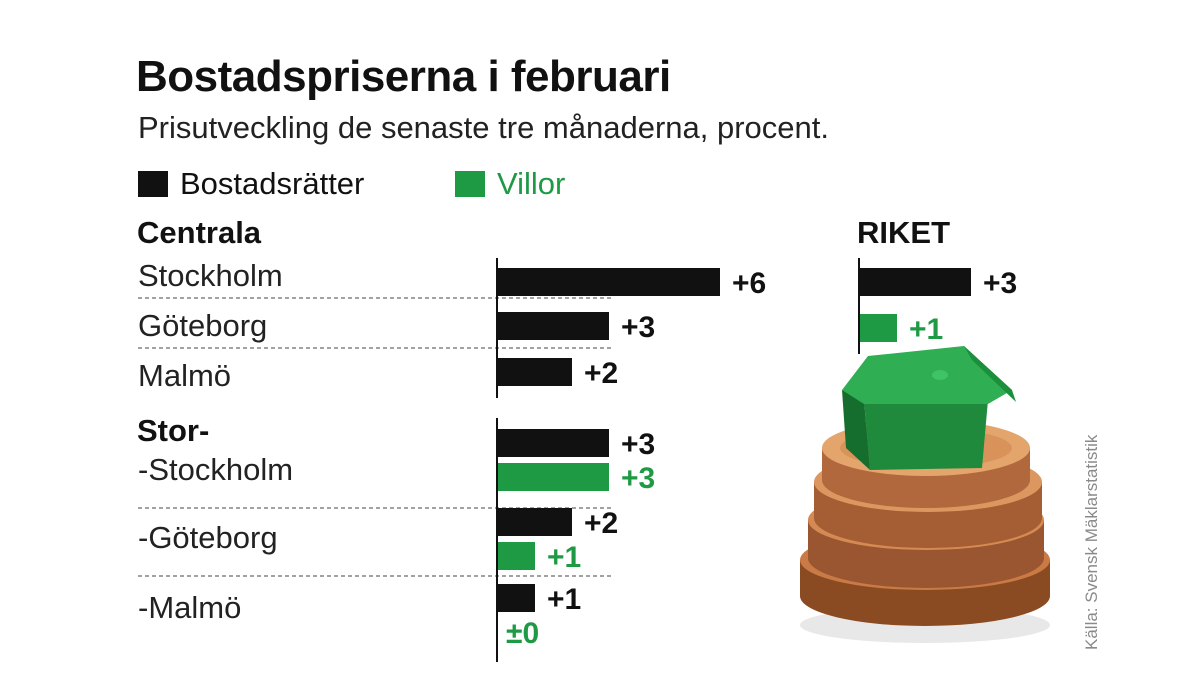 The width and height of the screenshot is (1200, 675). Describe the element at coordinates (272, 183) in the screenshot. I see `legend-label-bostadsratter: Bostadsrätter` at that location.